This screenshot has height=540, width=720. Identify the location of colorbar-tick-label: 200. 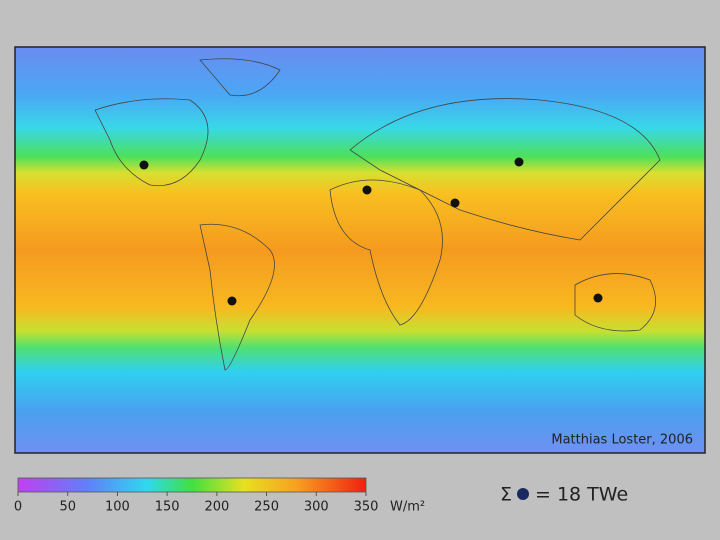
(216, 507).